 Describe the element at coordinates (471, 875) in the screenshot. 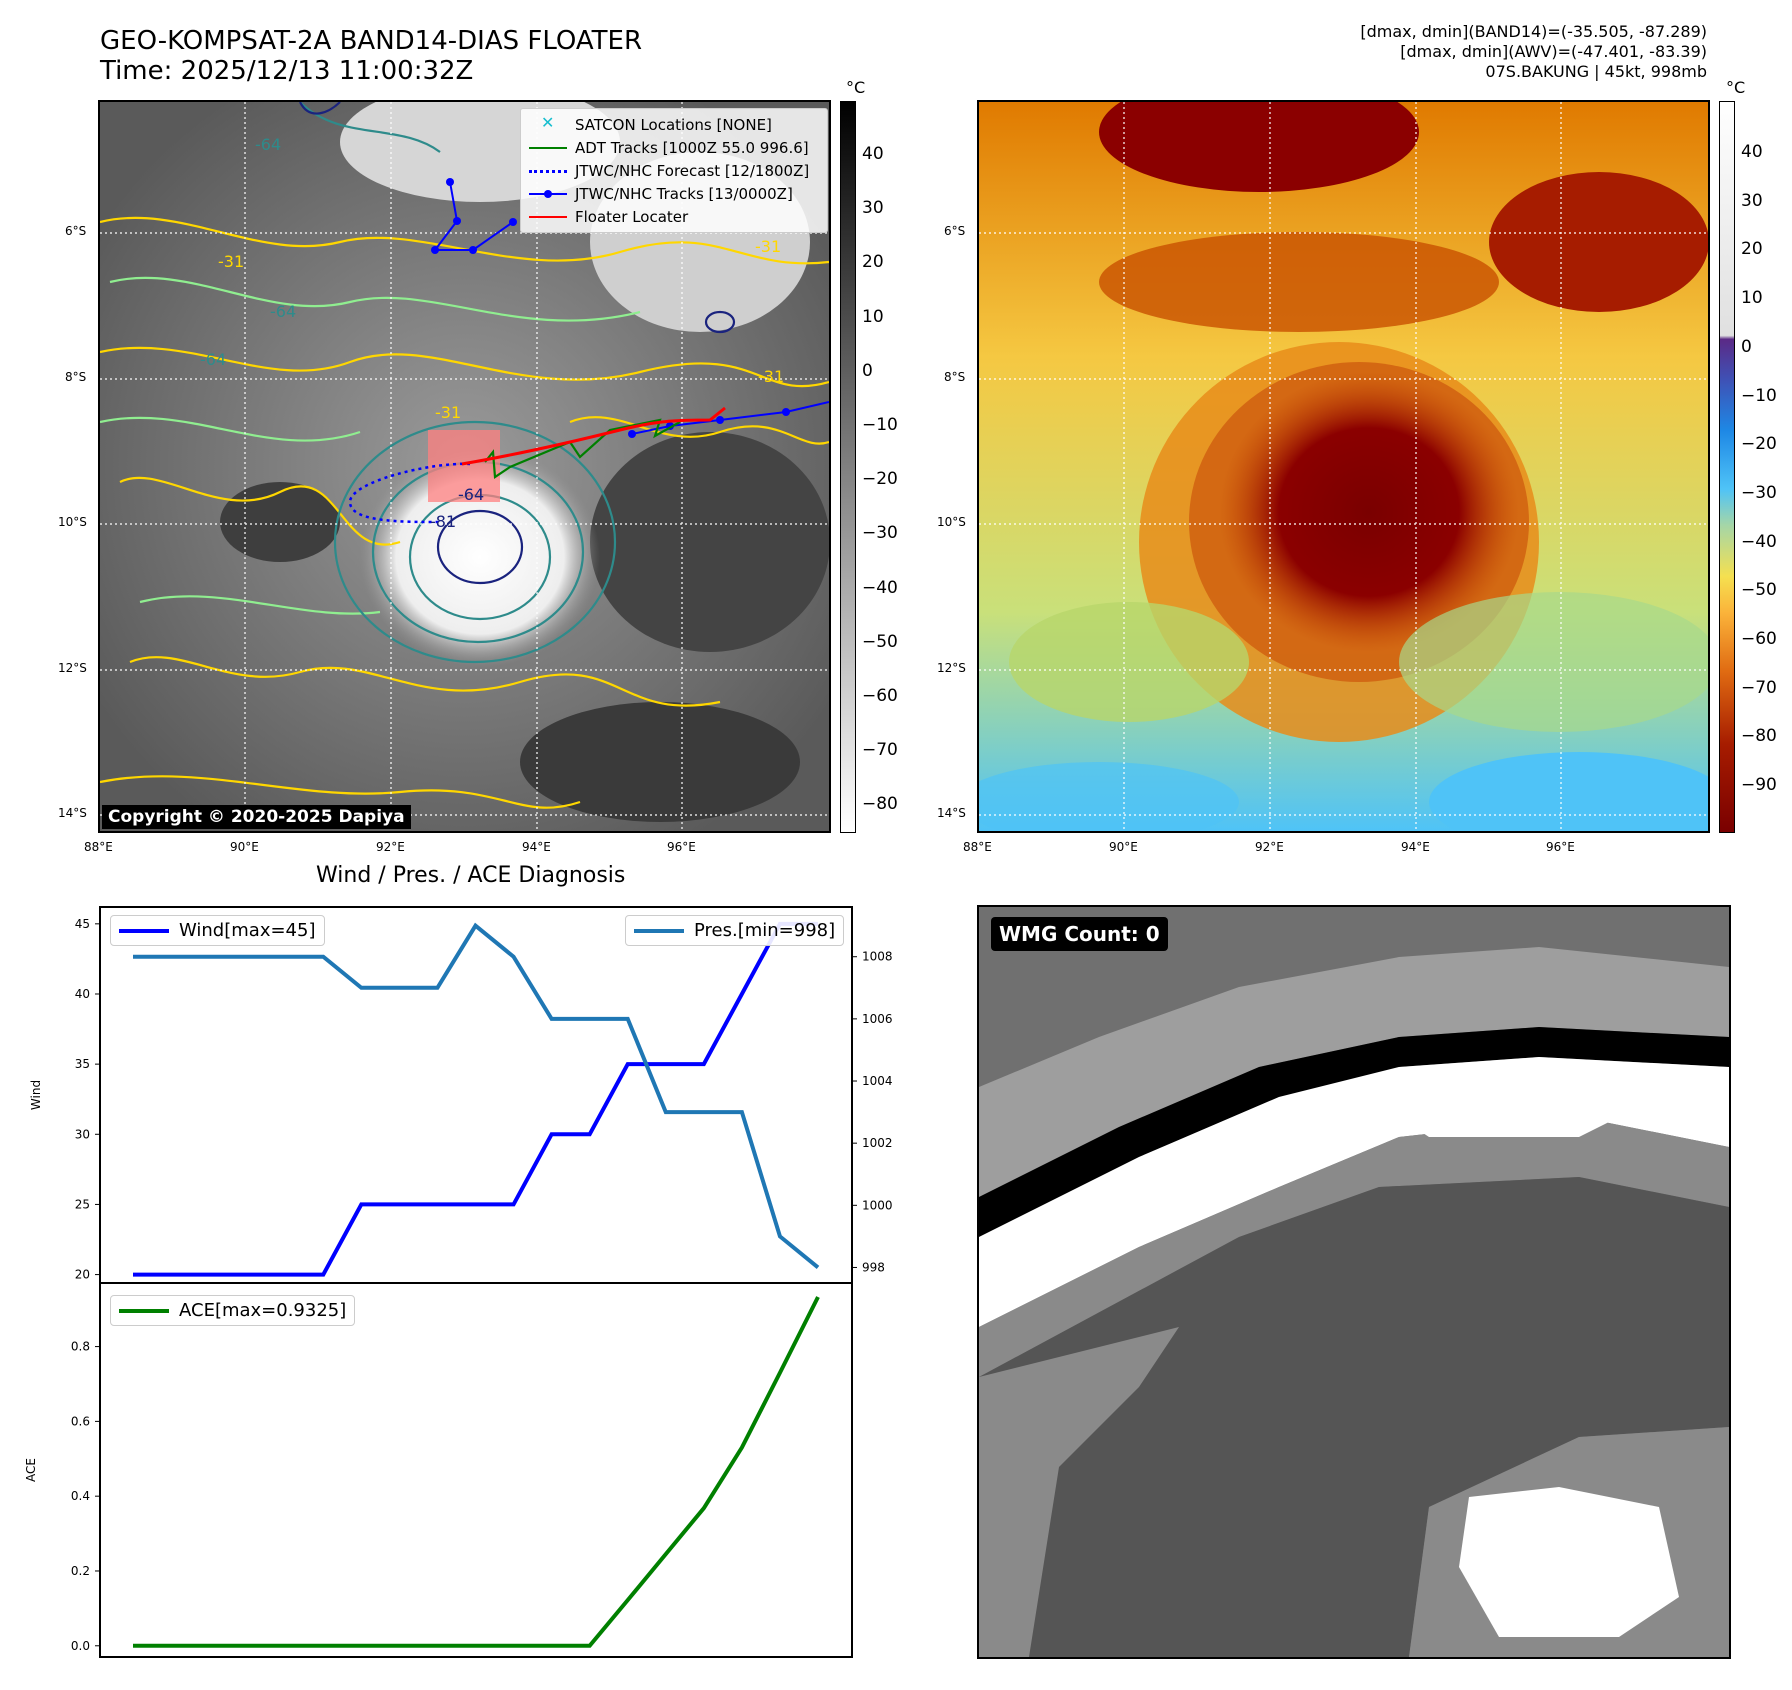

I see `diagnosis-title: Wind / Pres. / ACE Diagnosis` at that location.